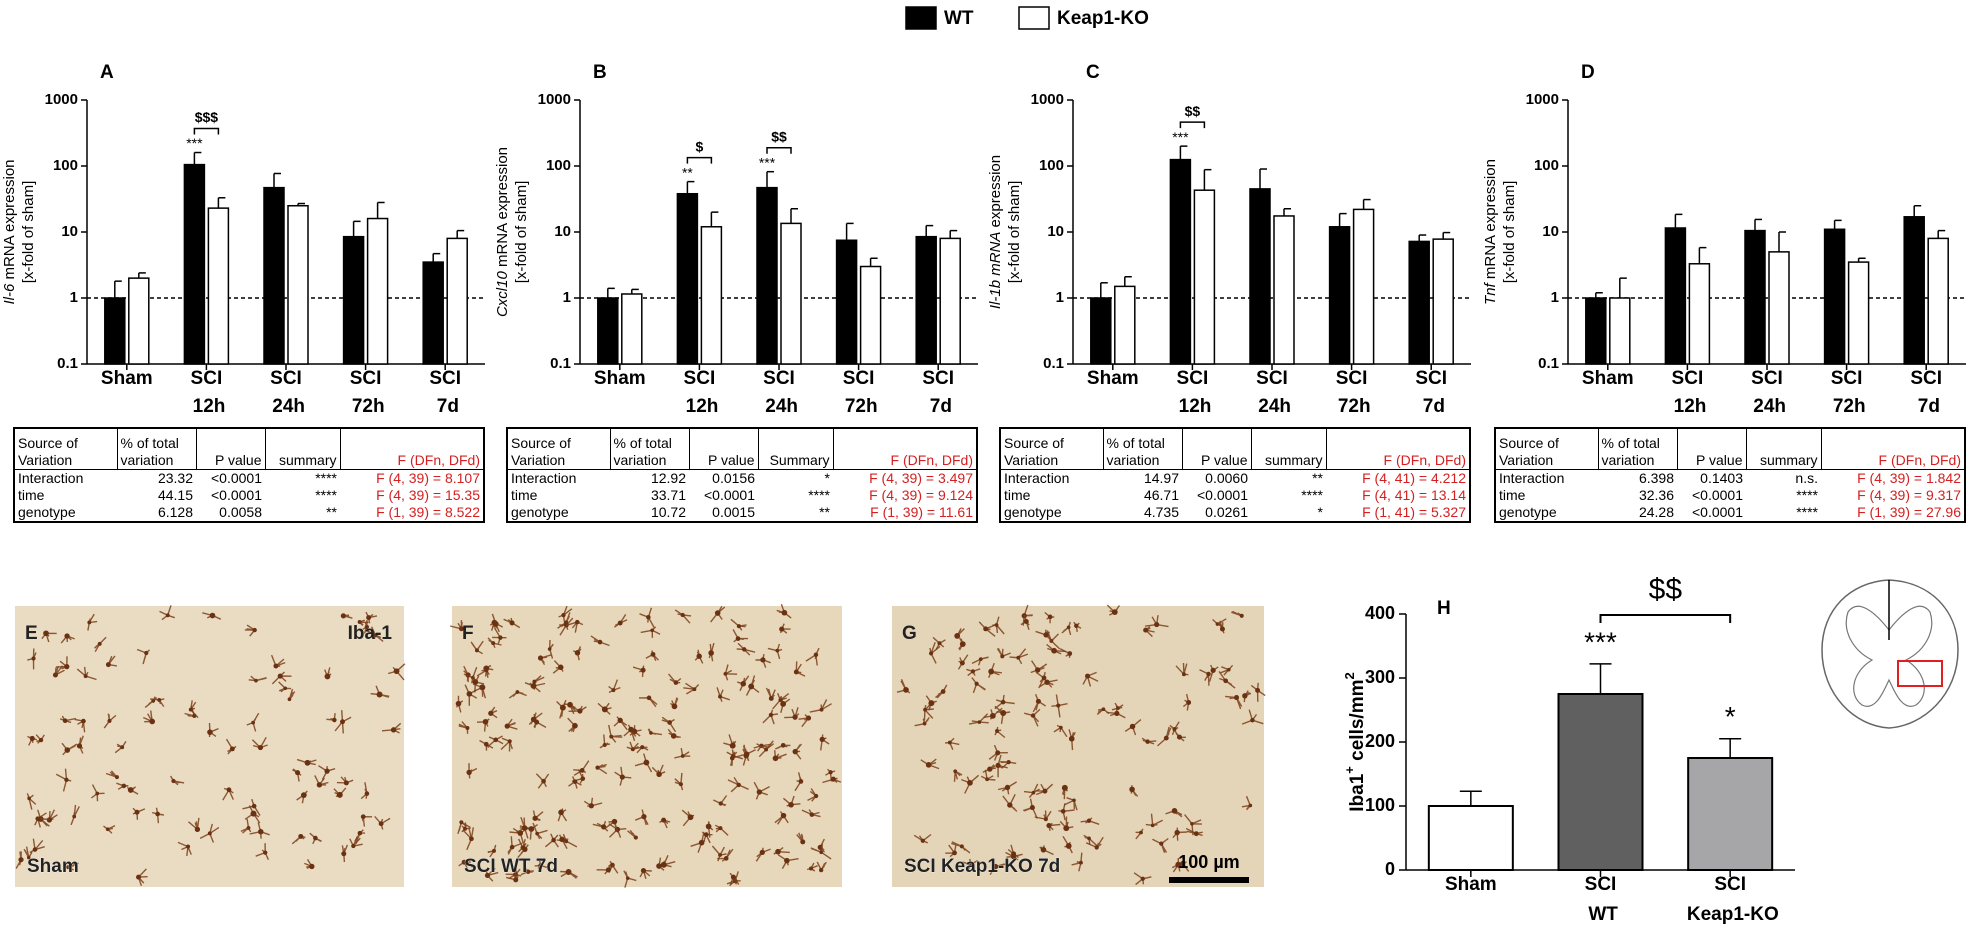 Image resolution: width=1968 pixels, height=928 pixels. I want to click on comparison-bracket, so click(206, 131).